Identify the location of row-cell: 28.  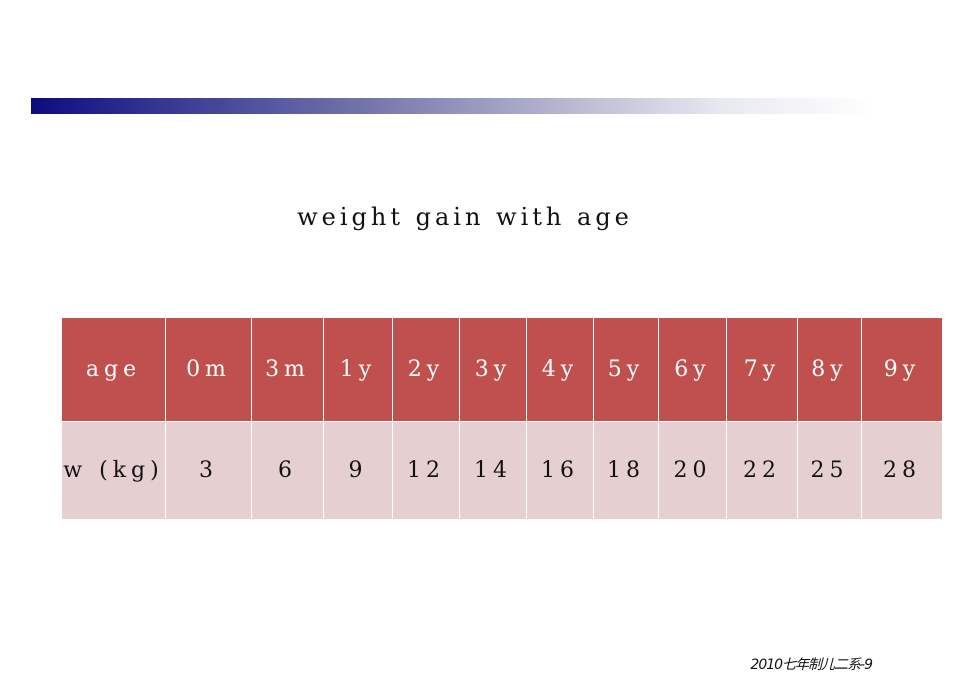
(902, 470).